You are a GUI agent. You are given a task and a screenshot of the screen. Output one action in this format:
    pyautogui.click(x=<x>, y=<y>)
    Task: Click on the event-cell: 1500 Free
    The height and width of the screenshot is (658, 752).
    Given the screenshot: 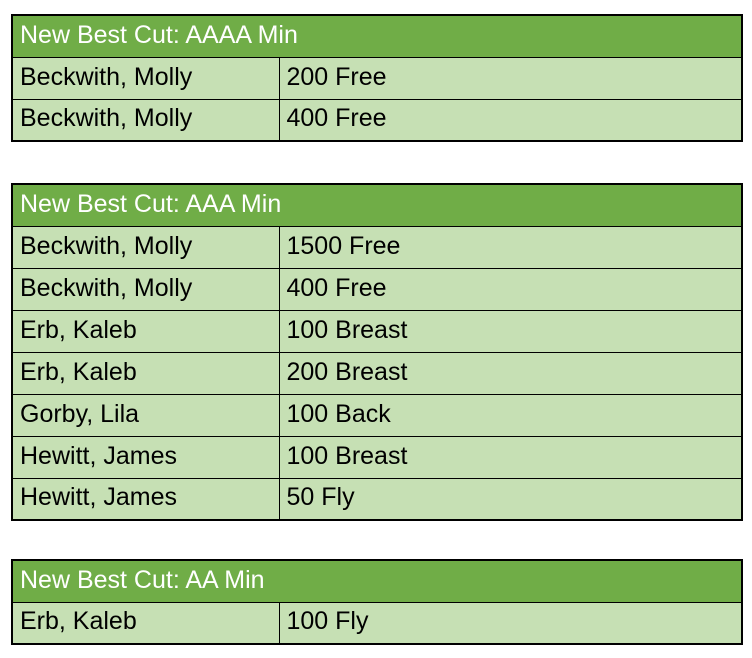 What is the action you would take?
    pyautogui.click(x=510, y=247)
    